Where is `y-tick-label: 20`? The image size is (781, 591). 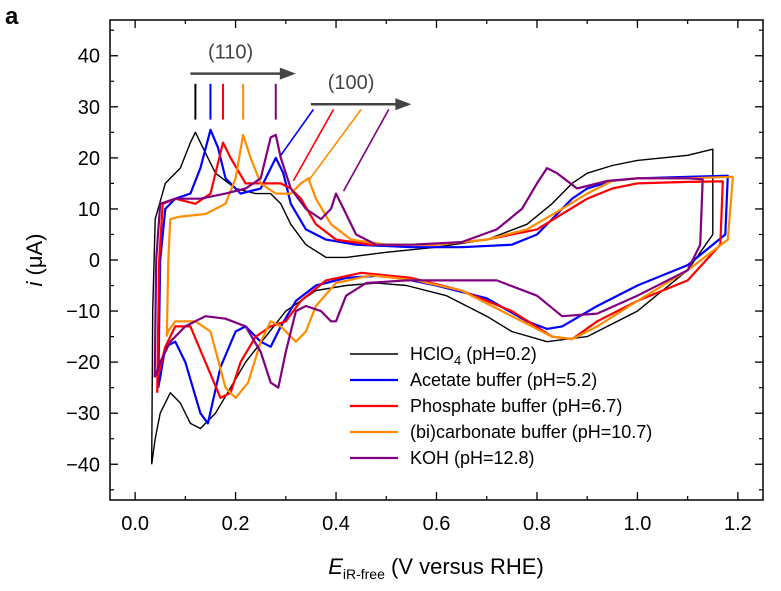 y-tick-label: 20 is located at coordinates (89, 159).